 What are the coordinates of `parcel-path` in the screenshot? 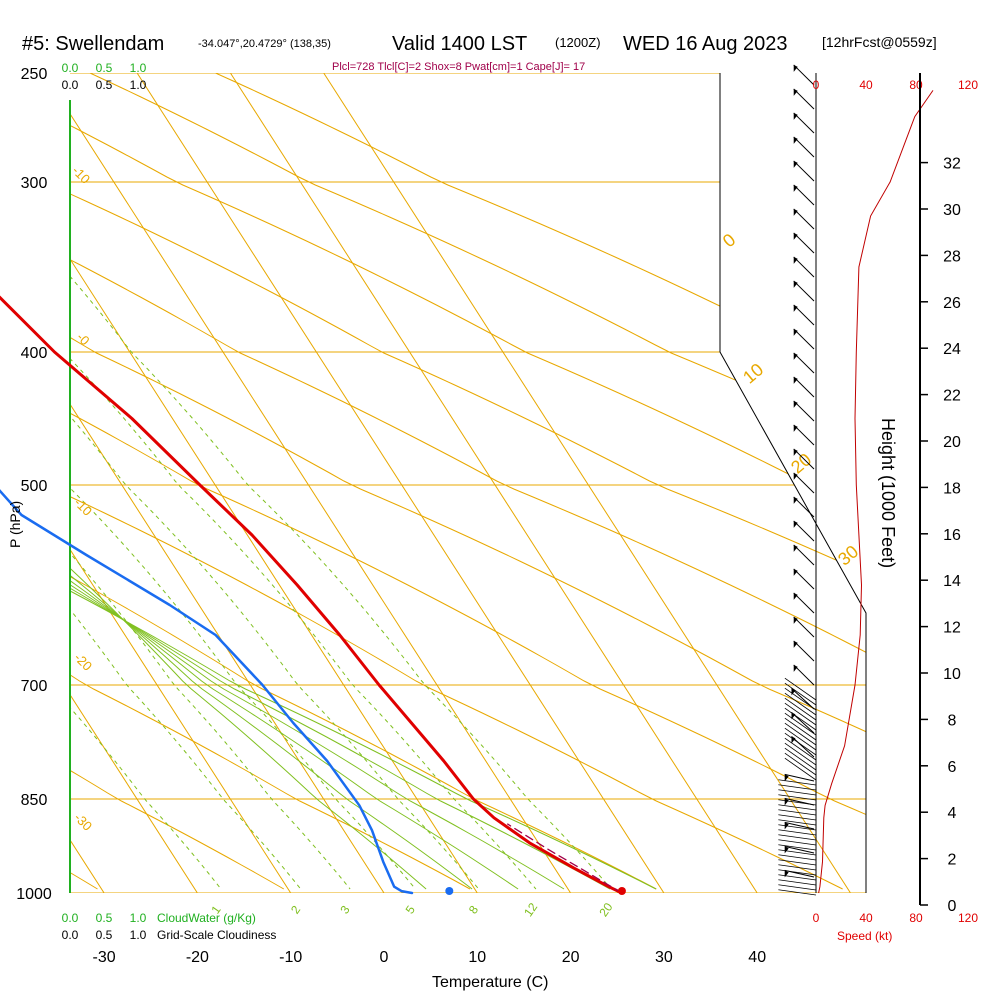 It's located at (565, 858).